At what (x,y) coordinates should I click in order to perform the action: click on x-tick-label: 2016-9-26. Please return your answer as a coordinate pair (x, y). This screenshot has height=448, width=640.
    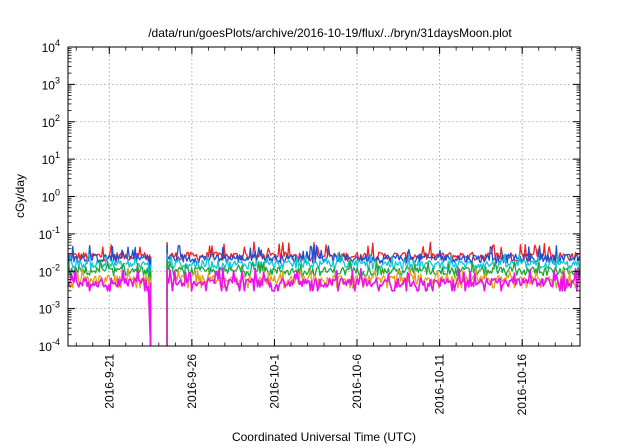
    Looking at the image, I should click on (192, 381).